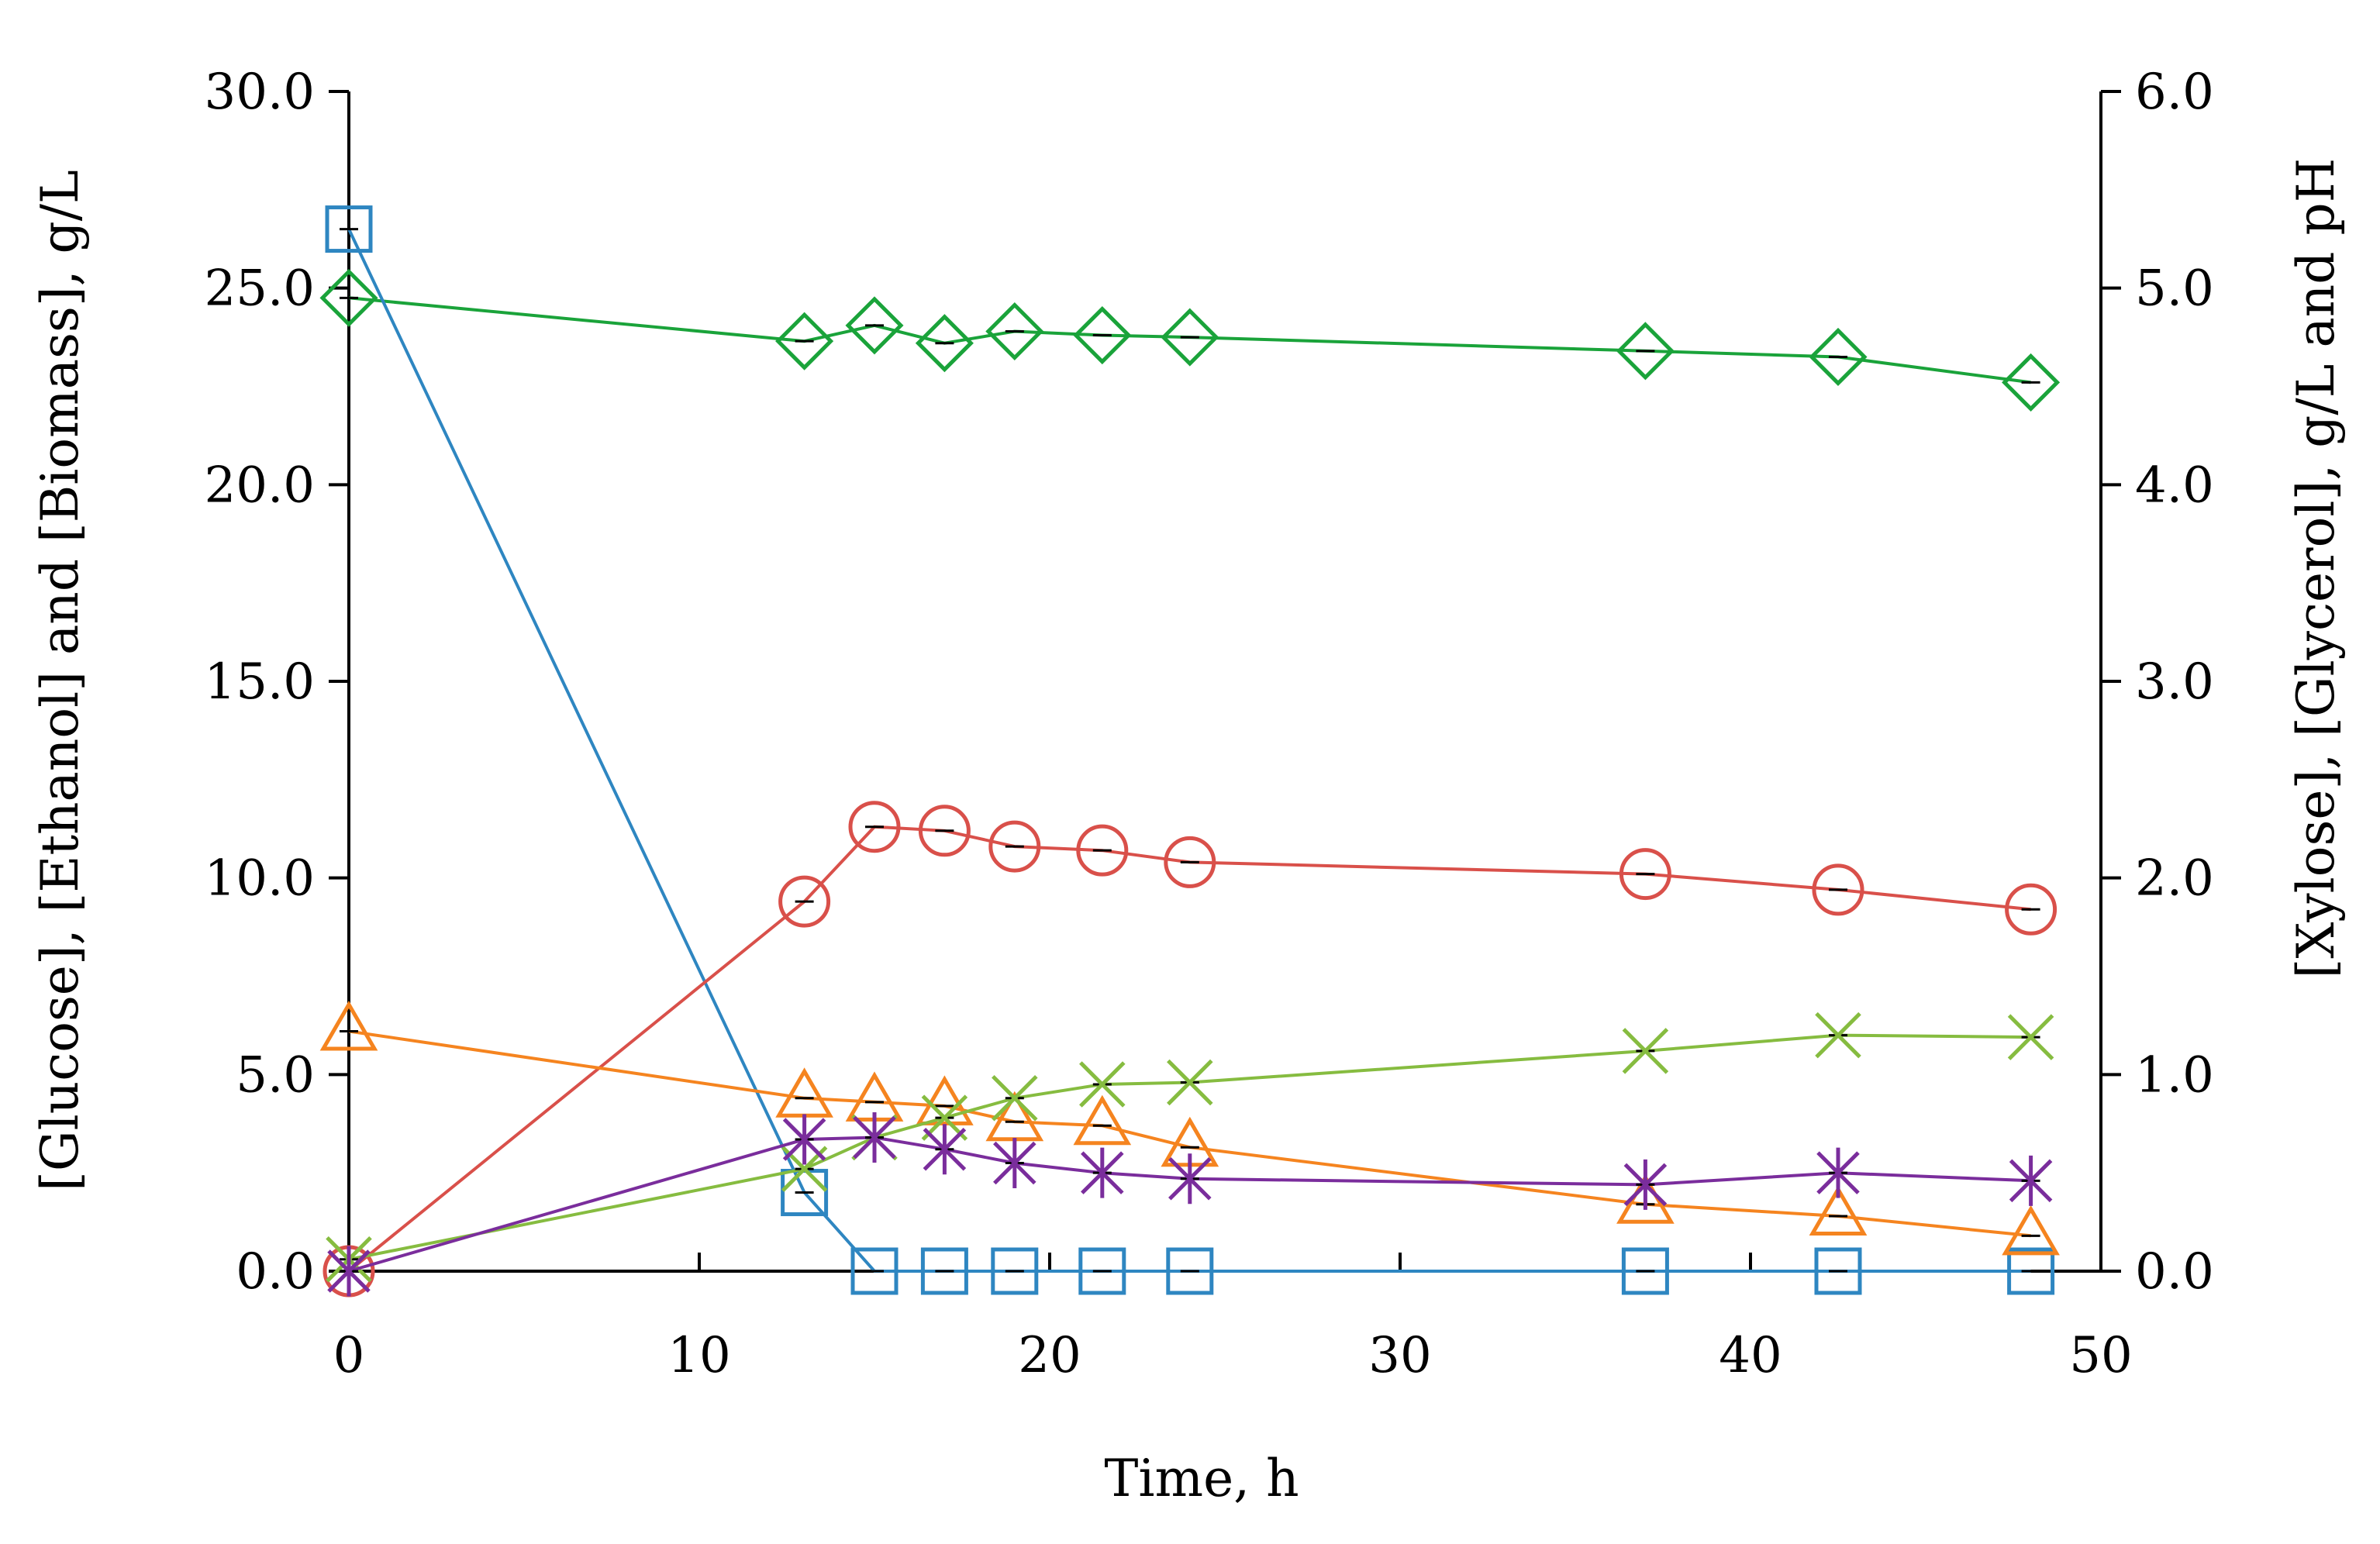 This screenshot has height=1544, width=2380. What do you see at coordinates (2174, 289) in the screenshot?
I see `y-right-tick-label: 5.0` at bounding box center [2174, 289].